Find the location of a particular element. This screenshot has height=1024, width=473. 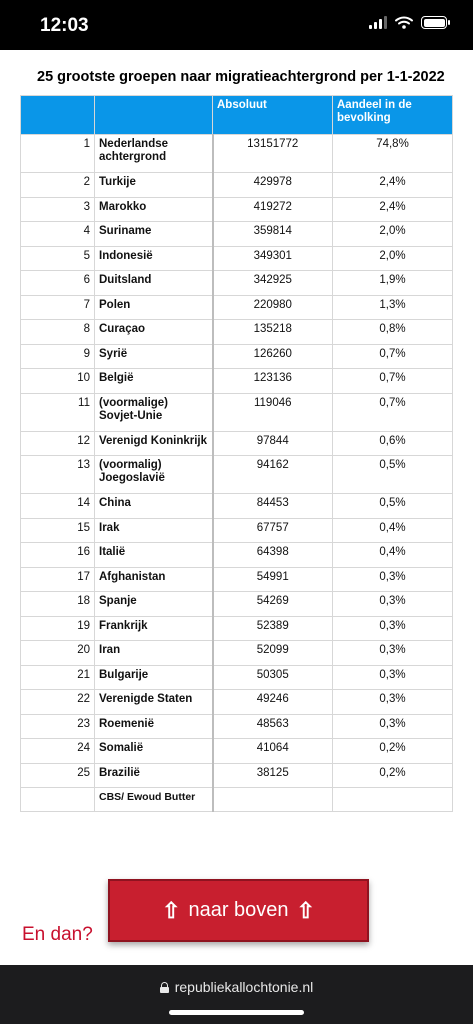

row-rank: 18 is located at coordinates (57, 604).